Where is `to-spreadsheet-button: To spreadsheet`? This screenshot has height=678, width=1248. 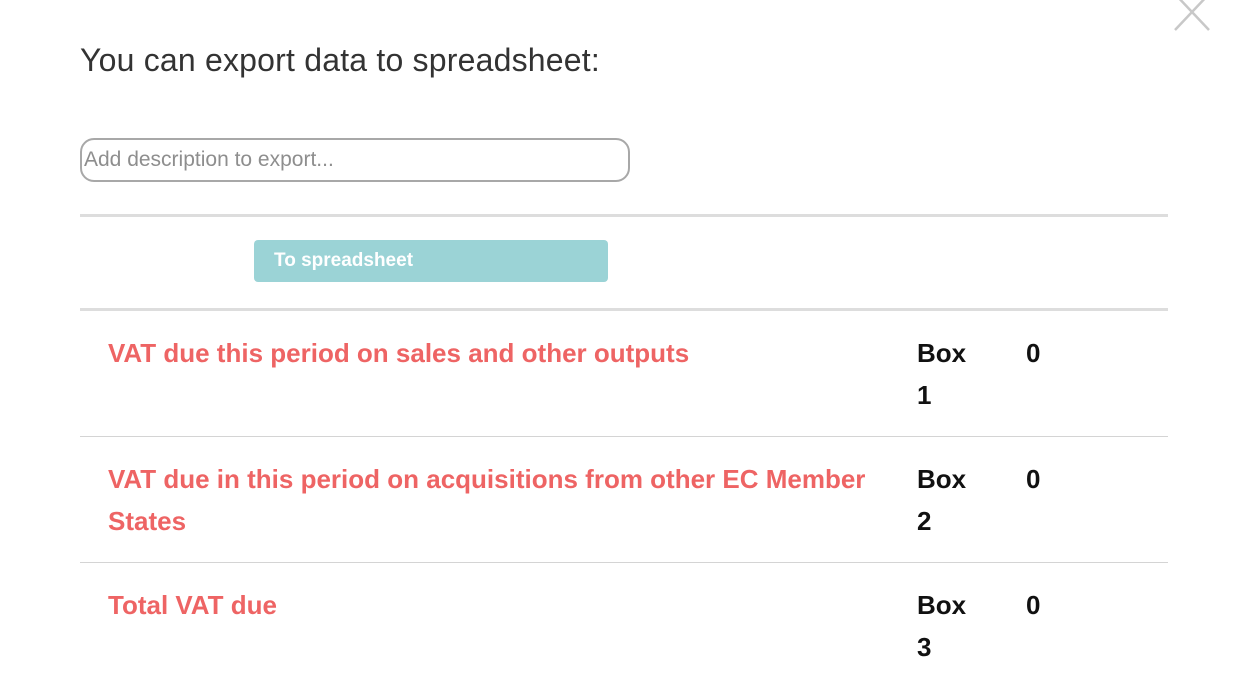 to-spreadsheet-button: To spreadsheet is located at coordinates (431, 261).